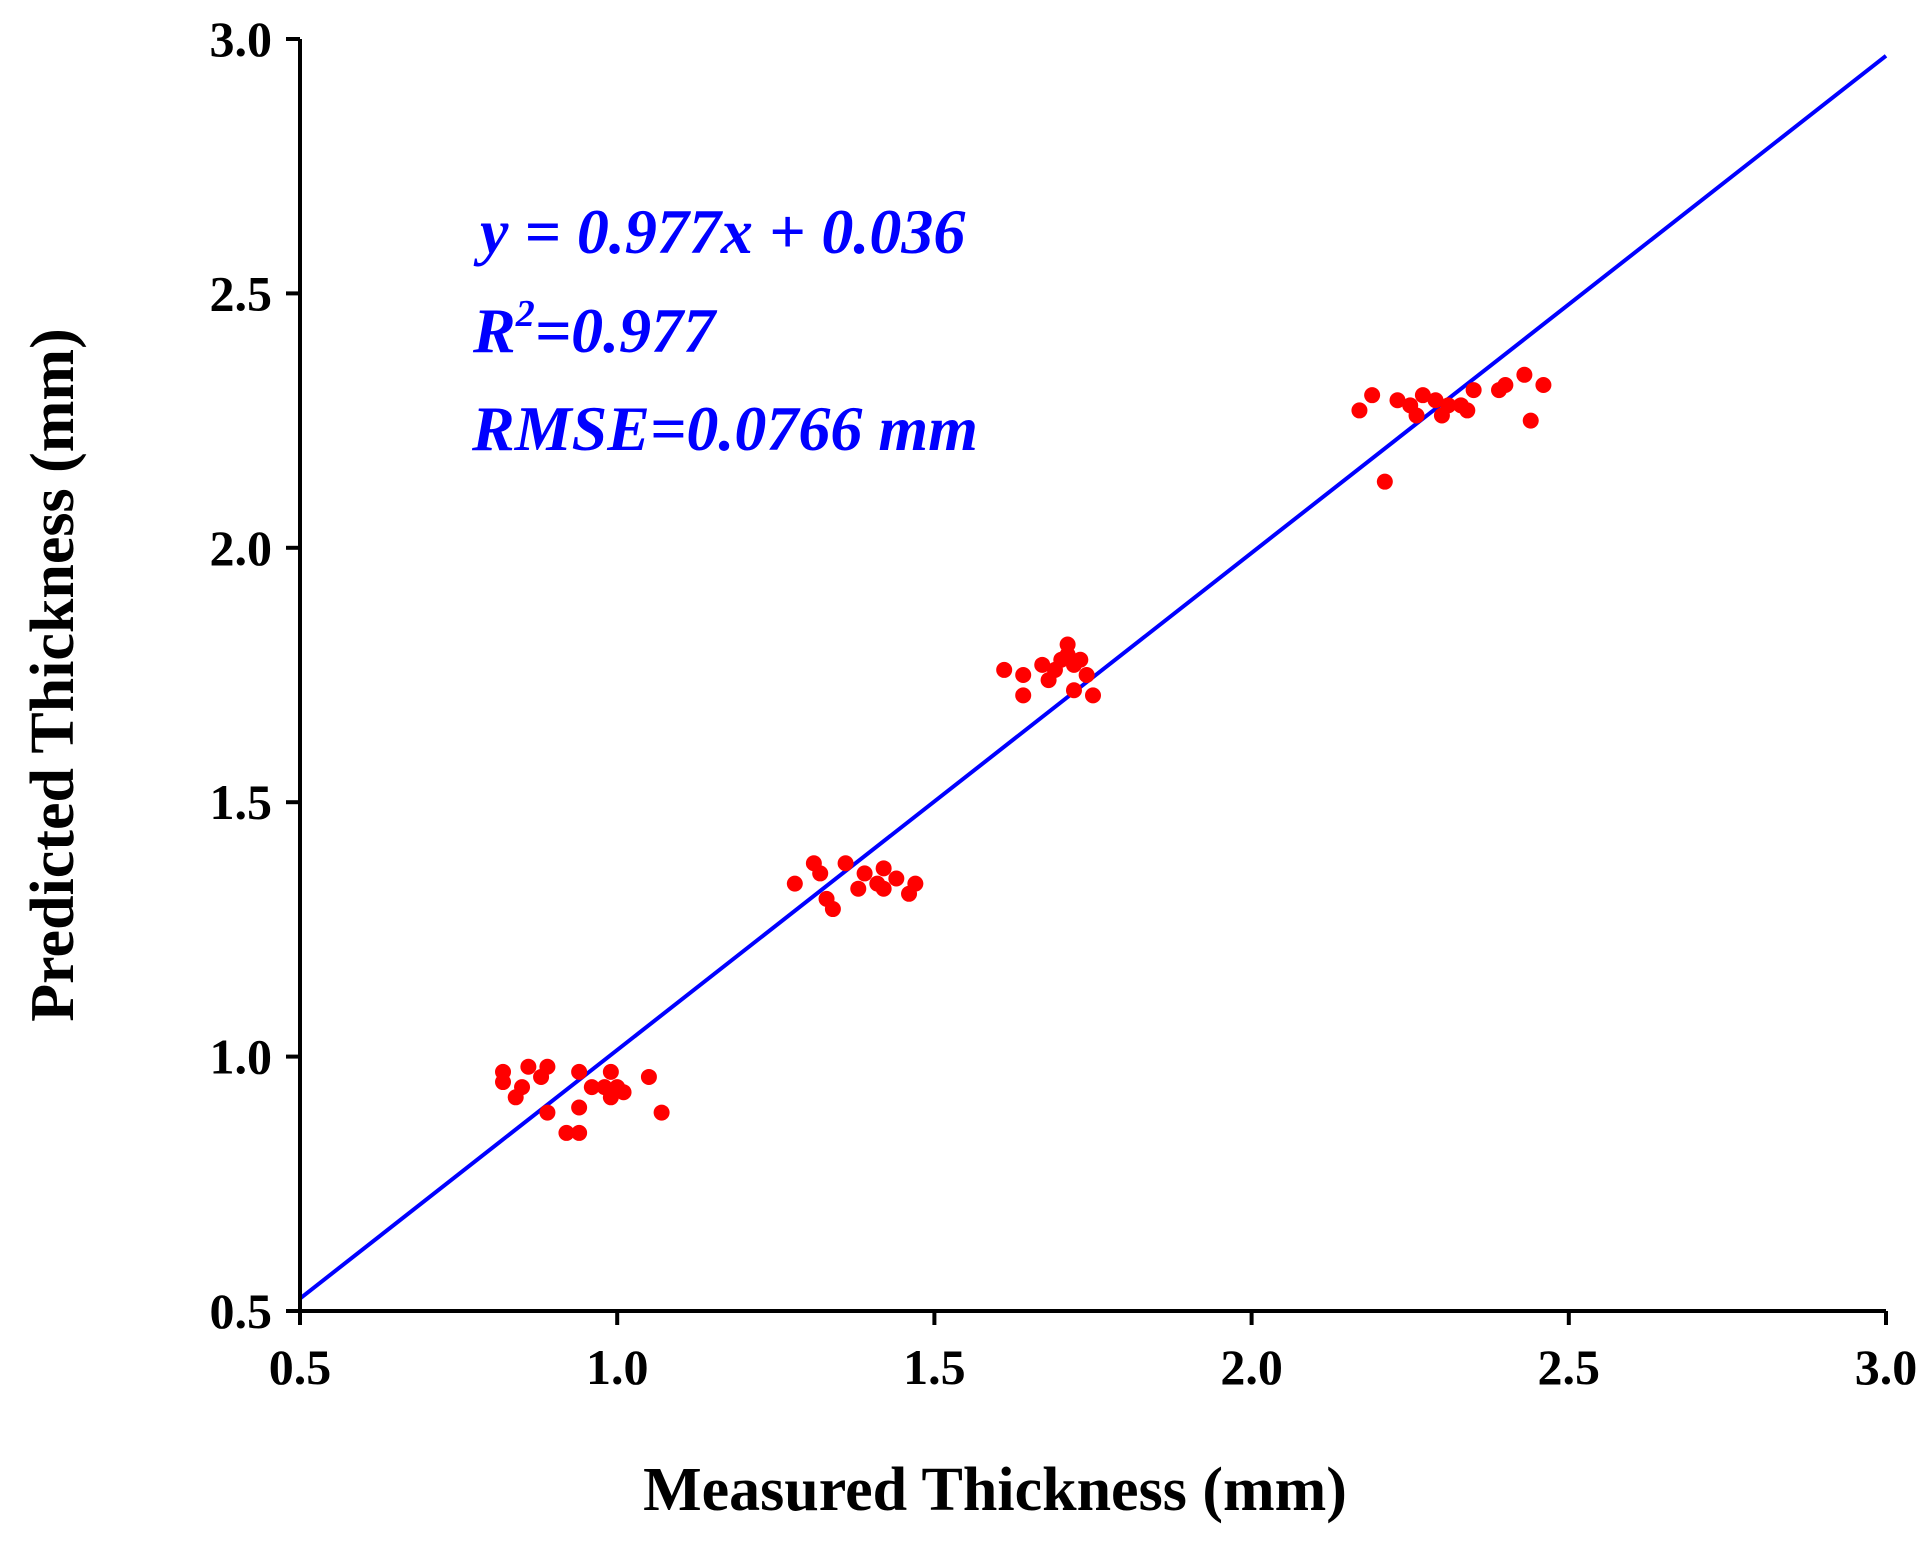 This screenshot has width=1921, height=1561. What do you see at coordinates (255, 675) in the screenshot?
I see `y-ticks: 0.5 1.0 1.5 2.0 2.5 3.0` at bounding box center [255, 675].